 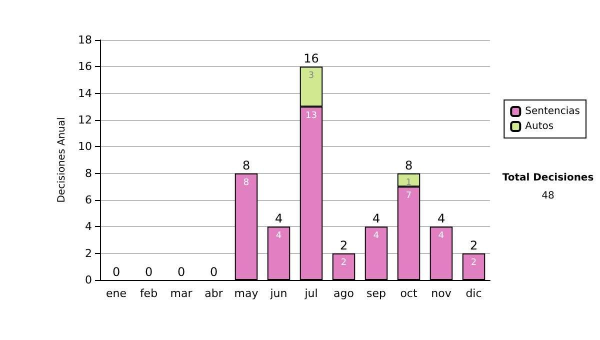 I want to click on x-tick-label: jun, so click(x=278, y=293).